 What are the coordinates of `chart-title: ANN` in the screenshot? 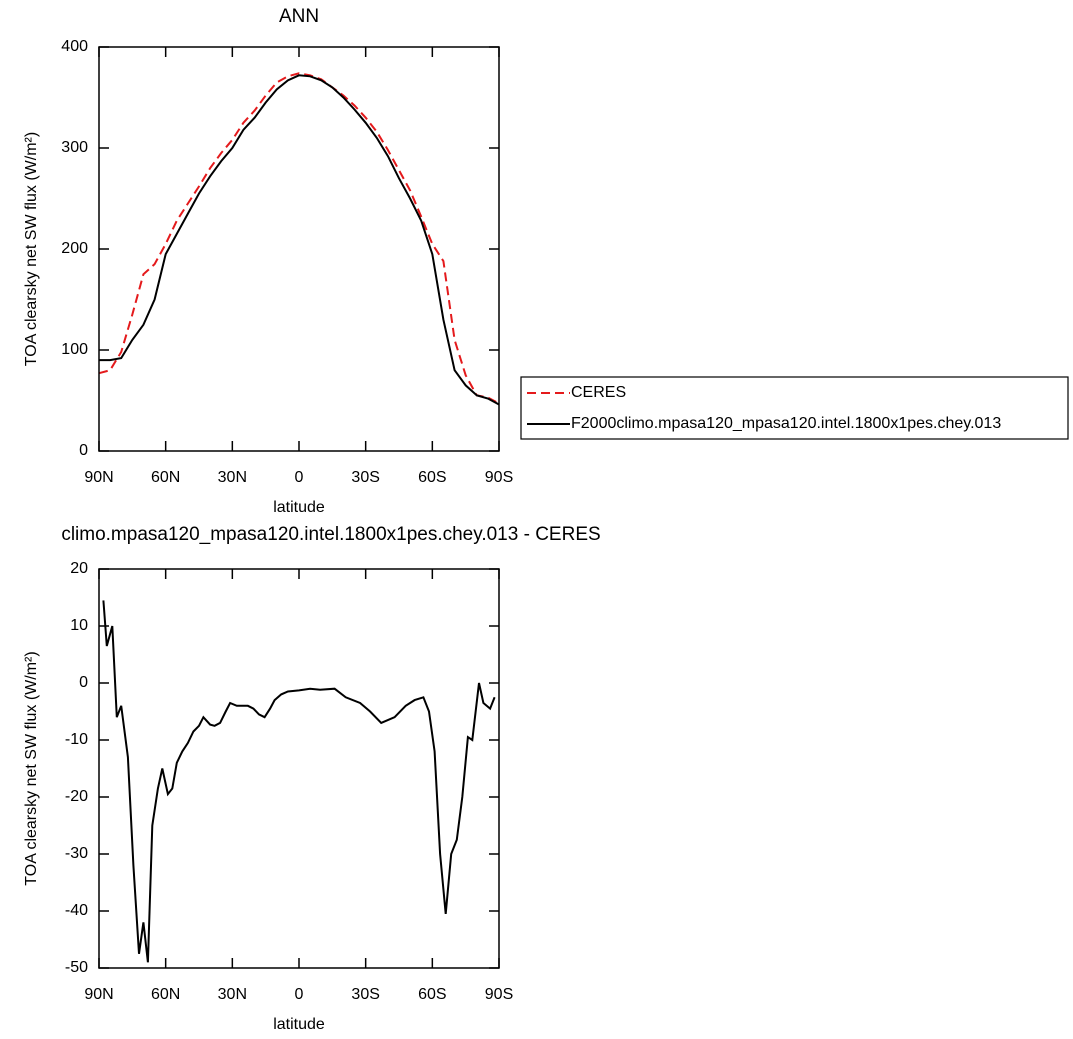 It's located at (299, 16).